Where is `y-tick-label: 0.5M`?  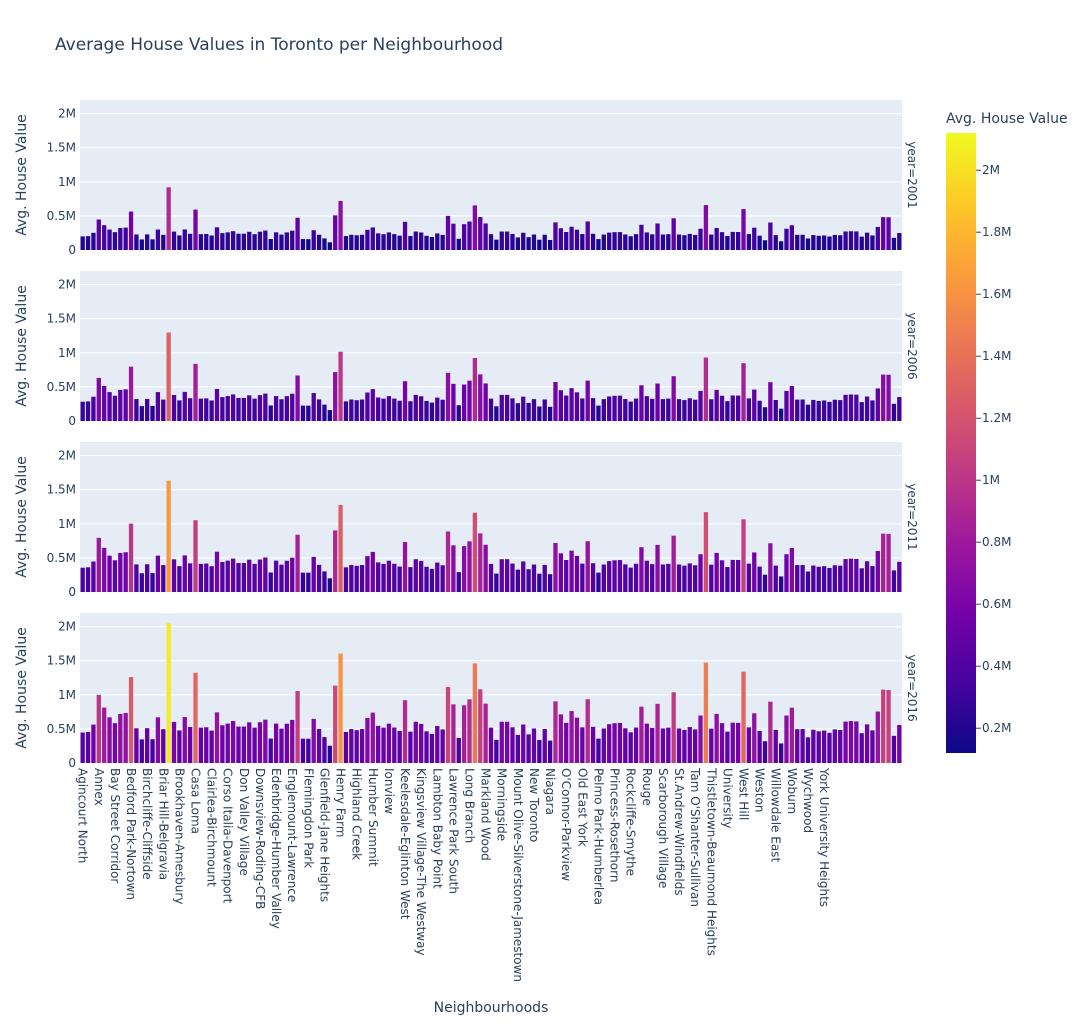
y-tick-label: 0.5M is located at coordinates (61, 387).